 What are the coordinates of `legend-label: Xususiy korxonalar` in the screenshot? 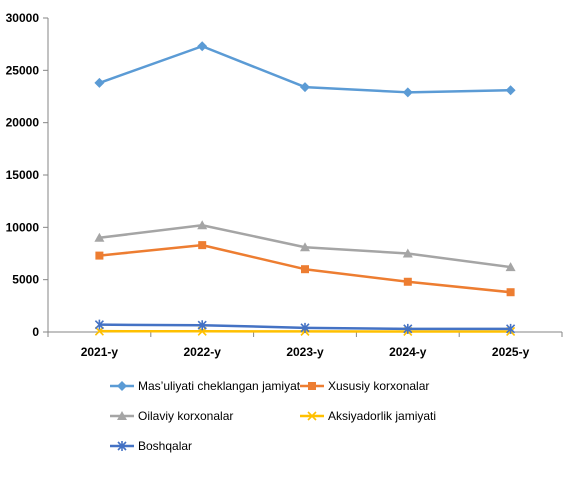 It's located at (378, 386).